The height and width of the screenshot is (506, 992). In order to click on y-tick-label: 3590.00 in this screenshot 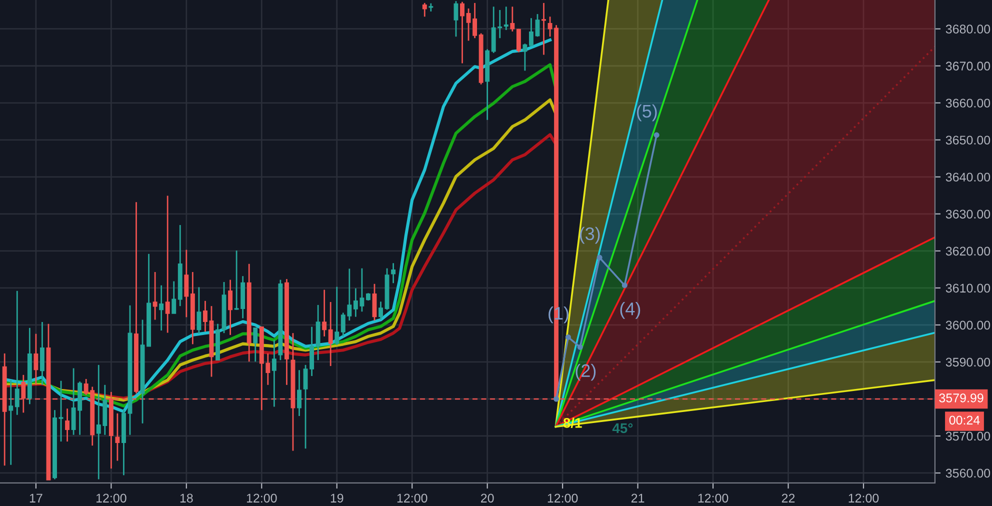, I will do `click(968, 362)`.